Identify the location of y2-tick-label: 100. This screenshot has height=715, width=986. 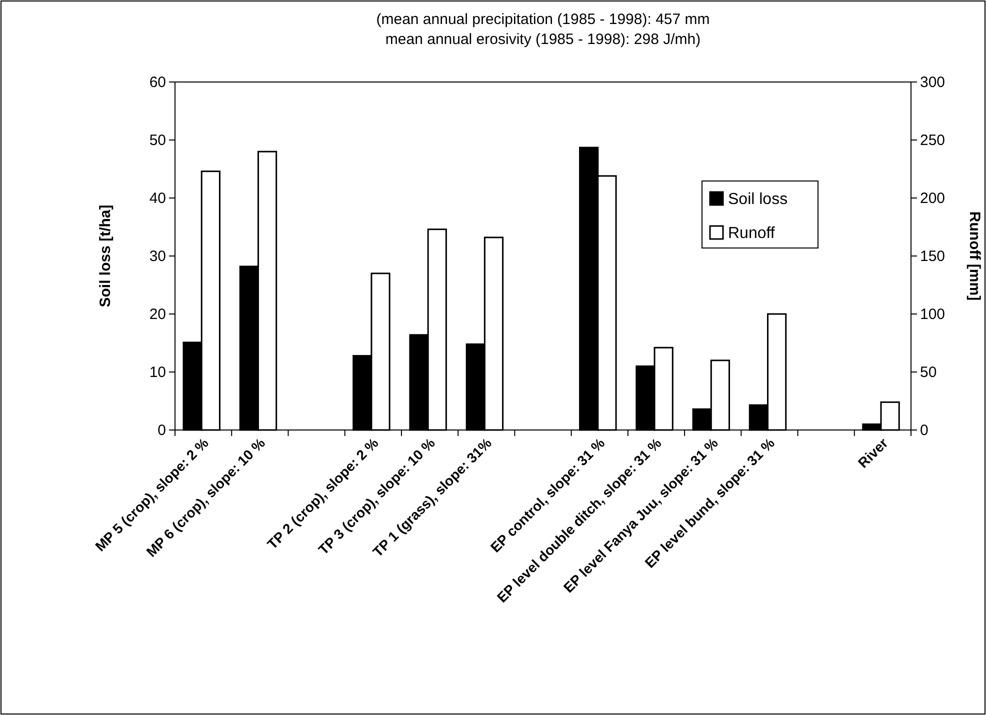
(933, 314).